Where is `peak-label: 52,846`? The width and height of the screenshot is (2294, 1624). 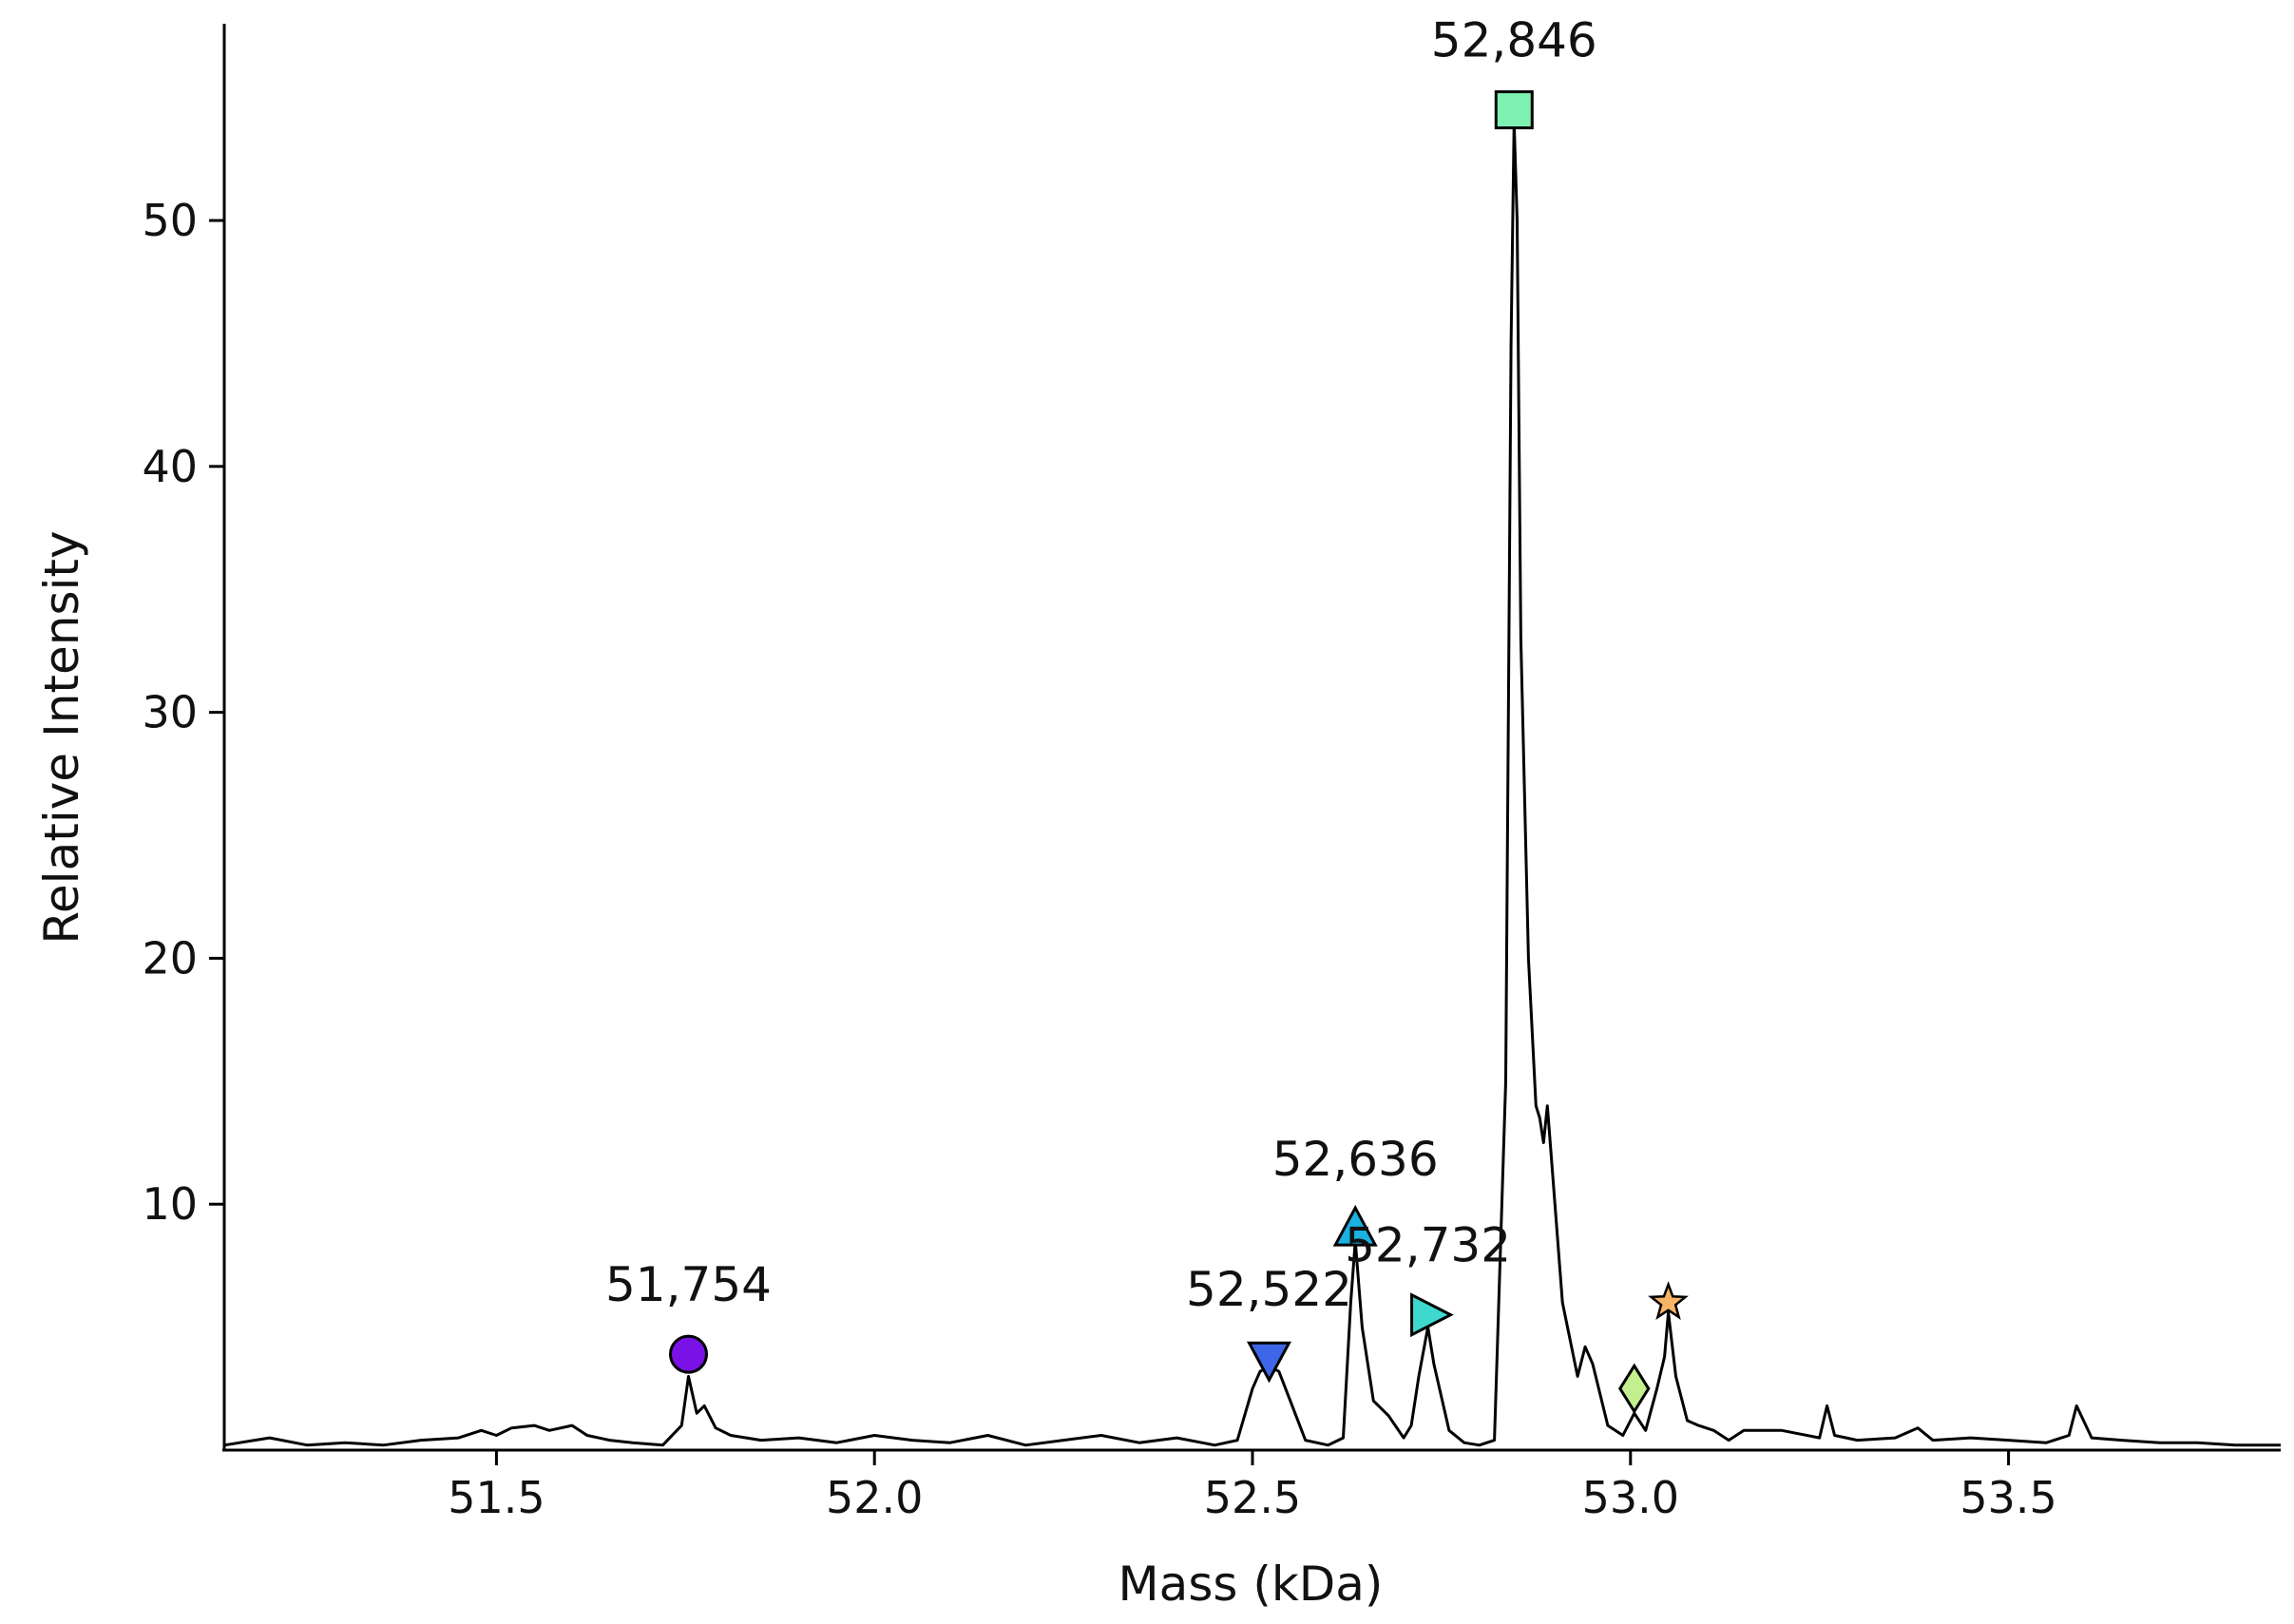
peak-label: 52,846 is located at coordinates (1514, 40).